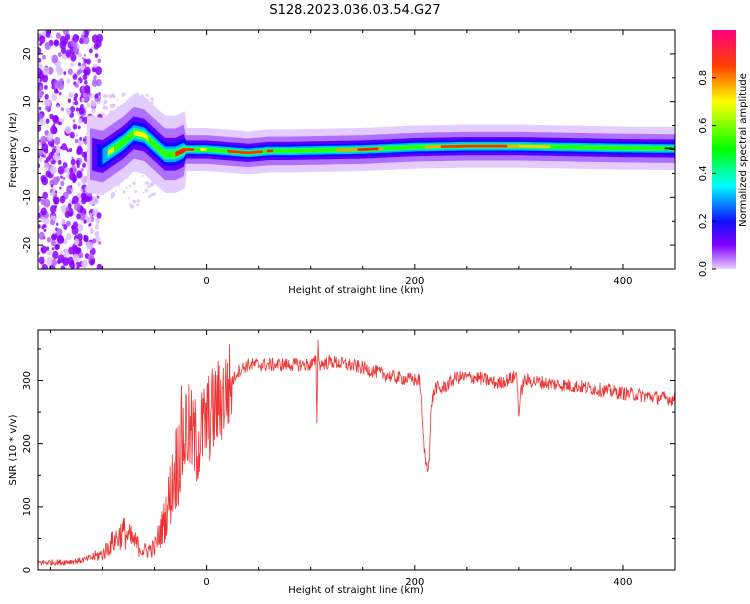 Image resolution: width=750 pixels, height=604 pixels. What do you see at coordinates (703, 221) in the screenshot?
I see `colorbar-tick-label: 0.2` at bounding box center [703, 221].